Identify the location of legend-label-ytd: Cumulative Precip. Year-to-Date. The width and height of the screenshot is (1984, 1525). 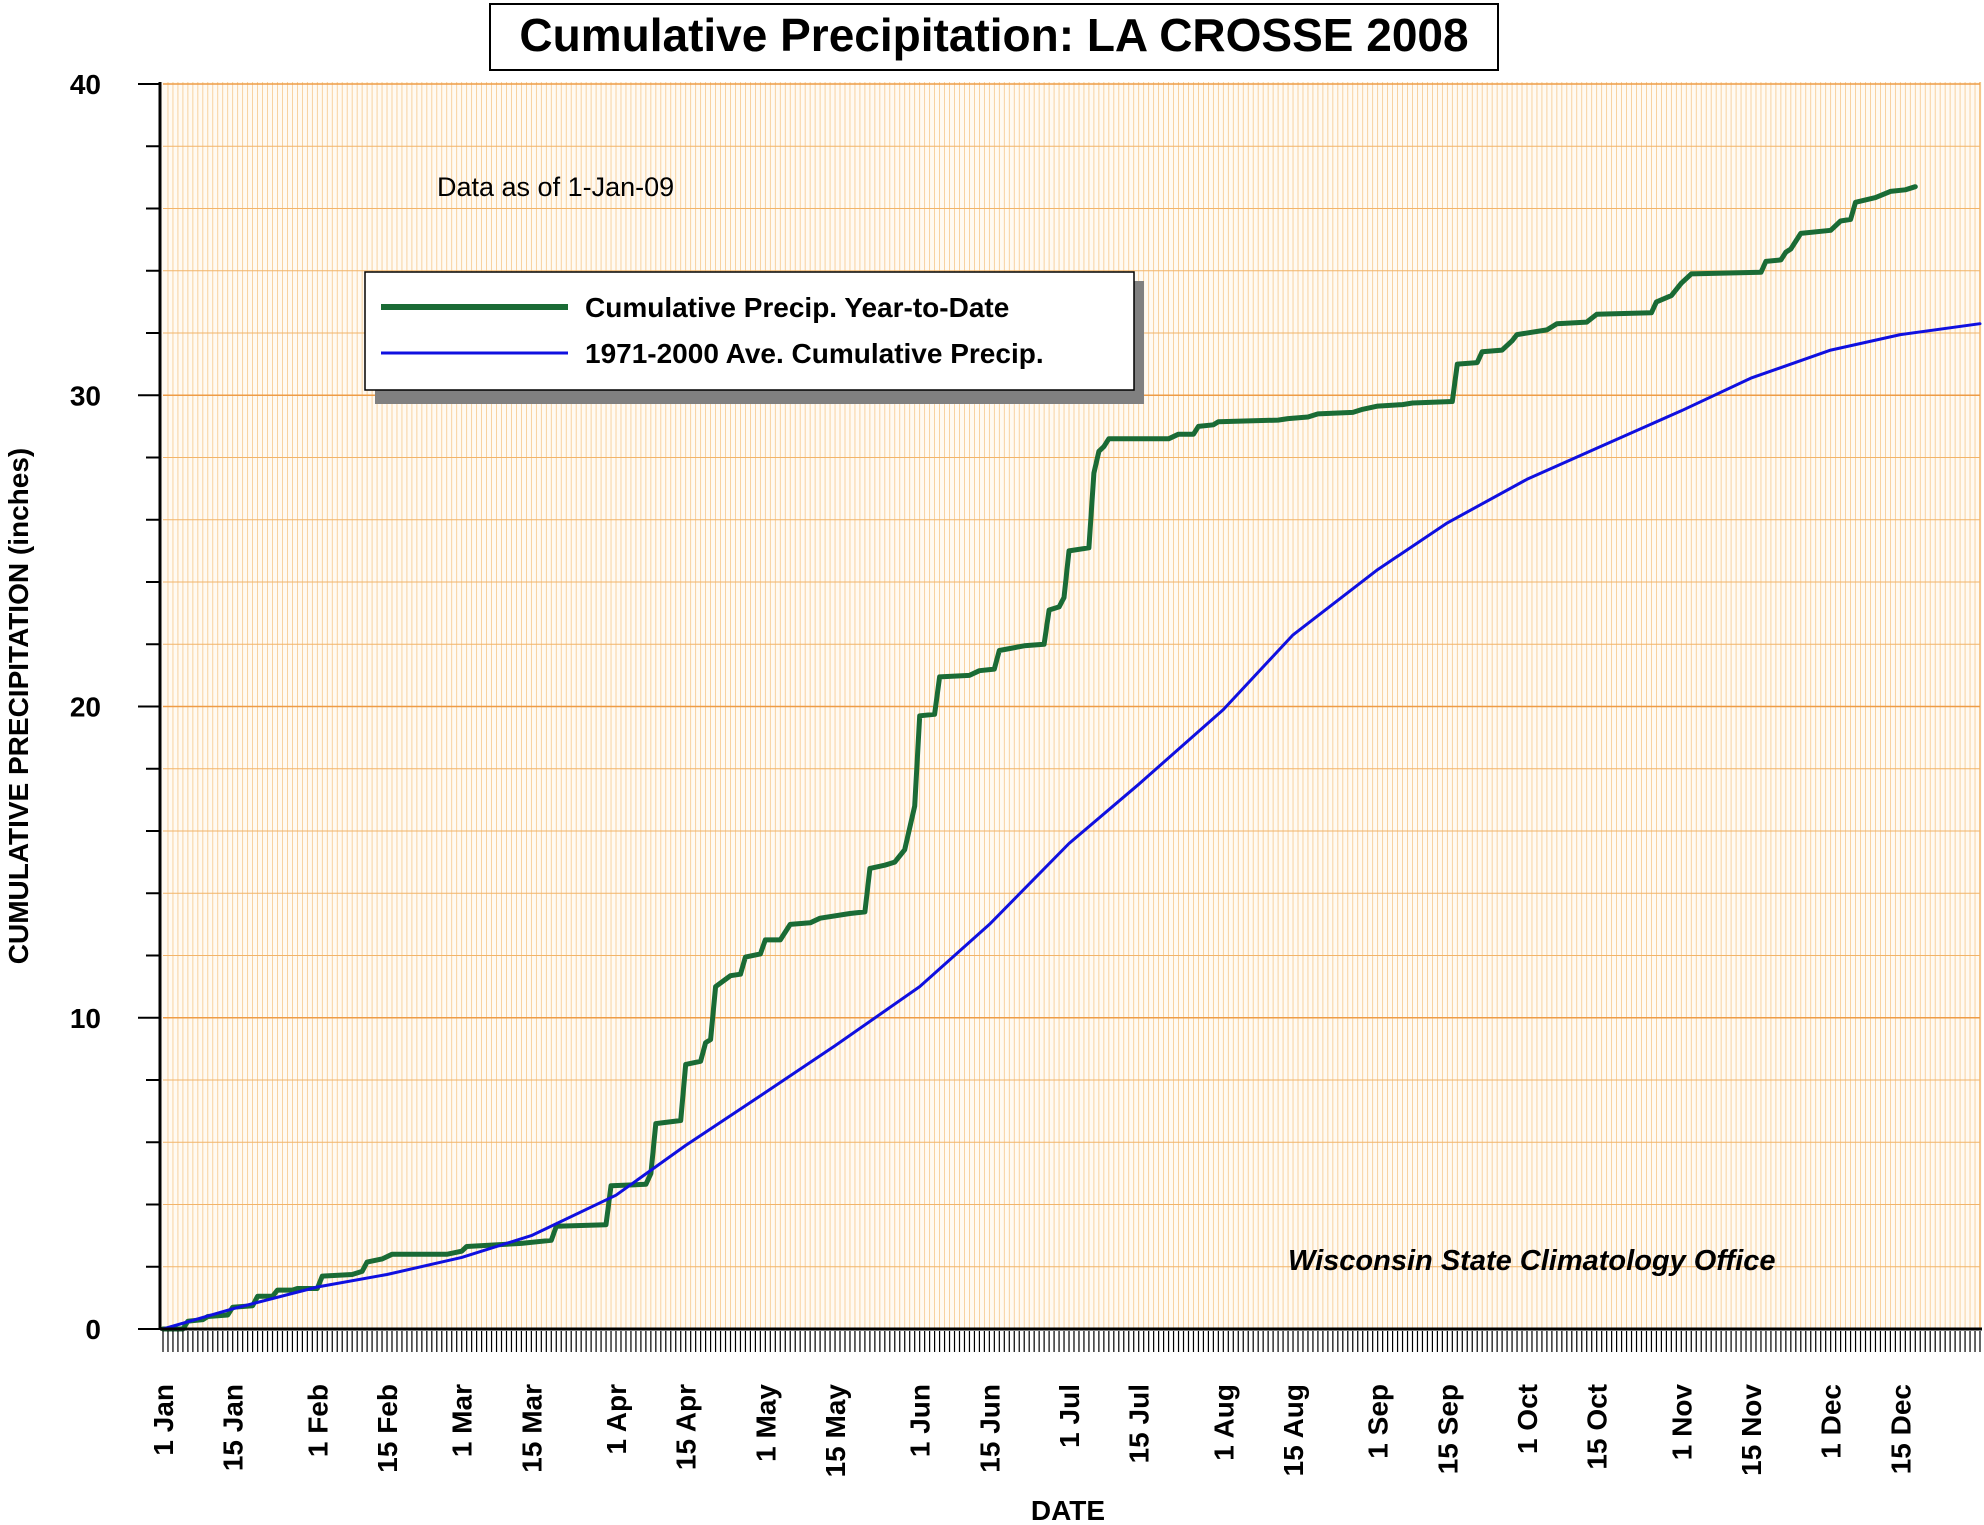
(797, 307).